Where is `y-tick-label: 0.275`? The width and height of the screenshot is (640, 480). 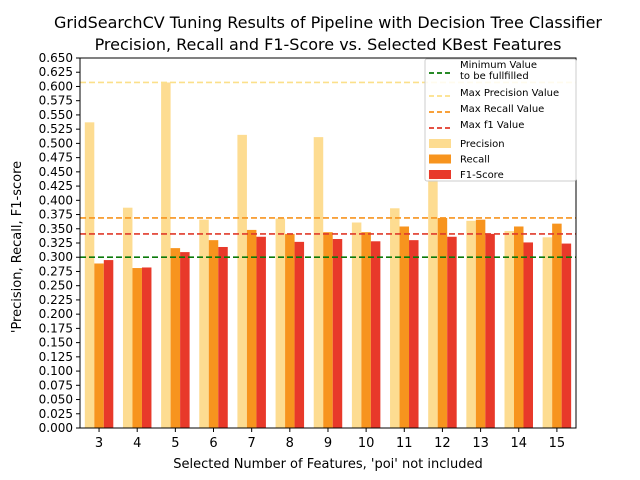
y-tick-label: 0.275 is located at coordinates (56, 271).